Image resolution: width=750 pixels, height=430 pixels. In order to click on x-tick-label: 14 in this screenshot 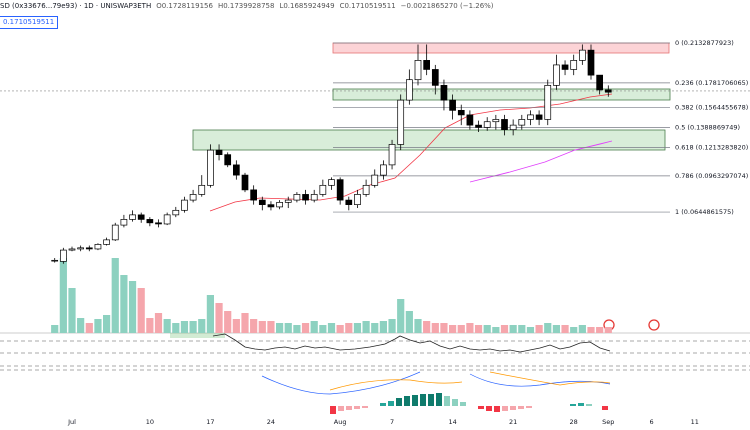, I will do `click(452, 422)`.